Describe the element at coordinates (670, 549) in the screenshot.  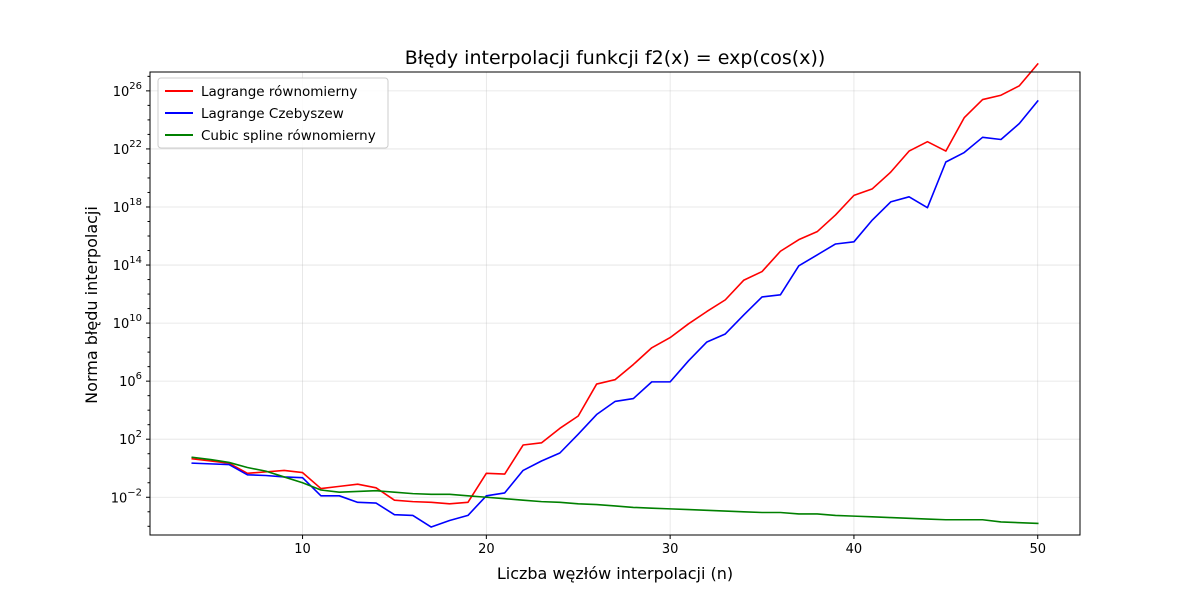
I see `x-tick-label: 30` at that location.